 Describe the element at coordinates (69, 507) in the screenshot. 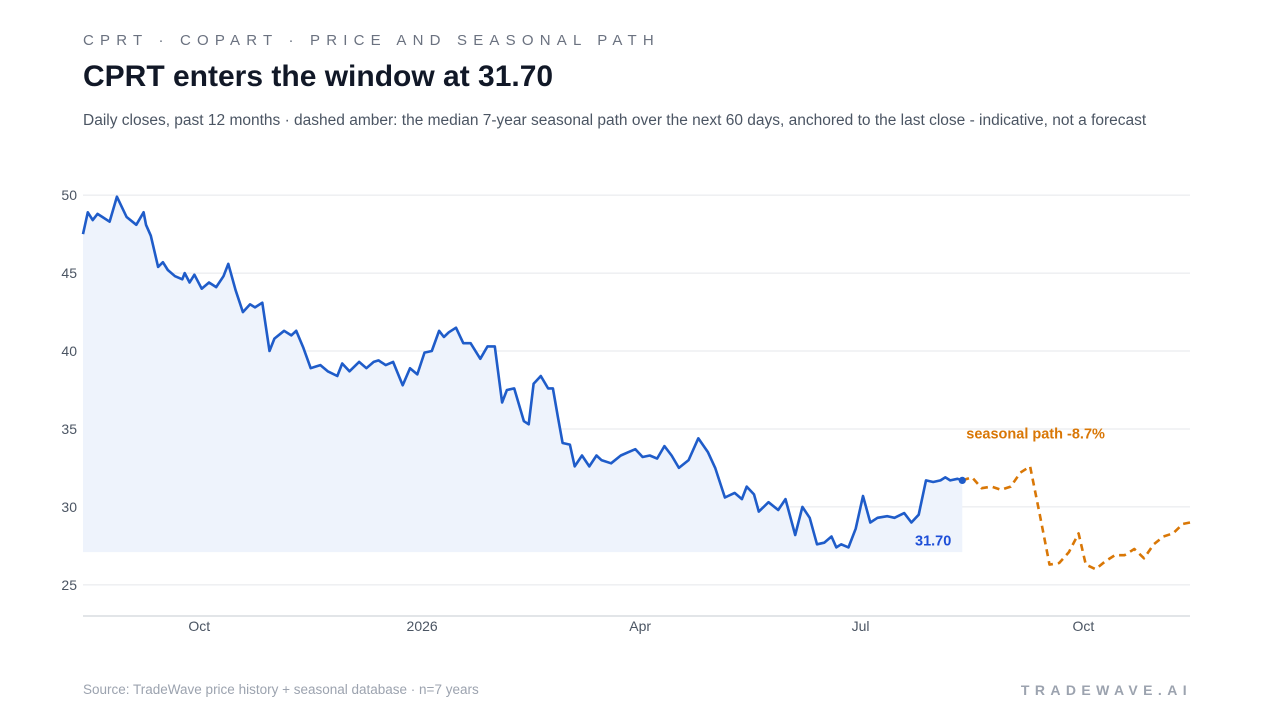

I see `y-tick-label: 30` at that location.